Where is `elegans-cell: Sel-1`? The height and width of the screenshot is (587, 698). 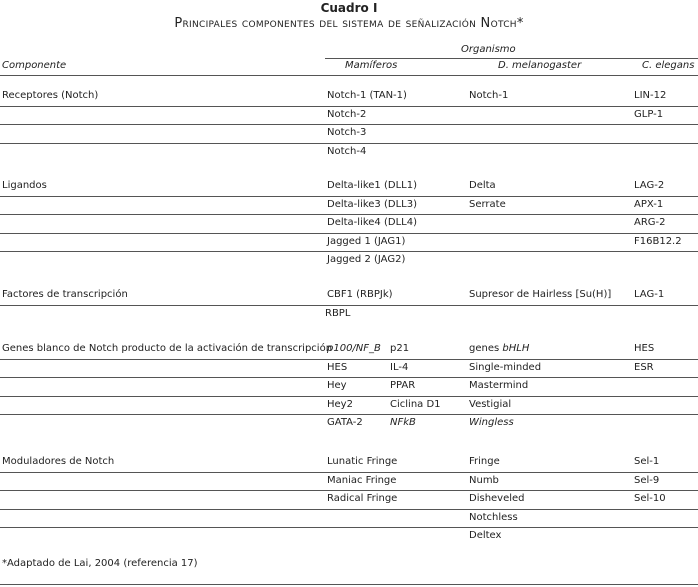 elegans-cell: Sel-1 is located at coordinates (647, 461).